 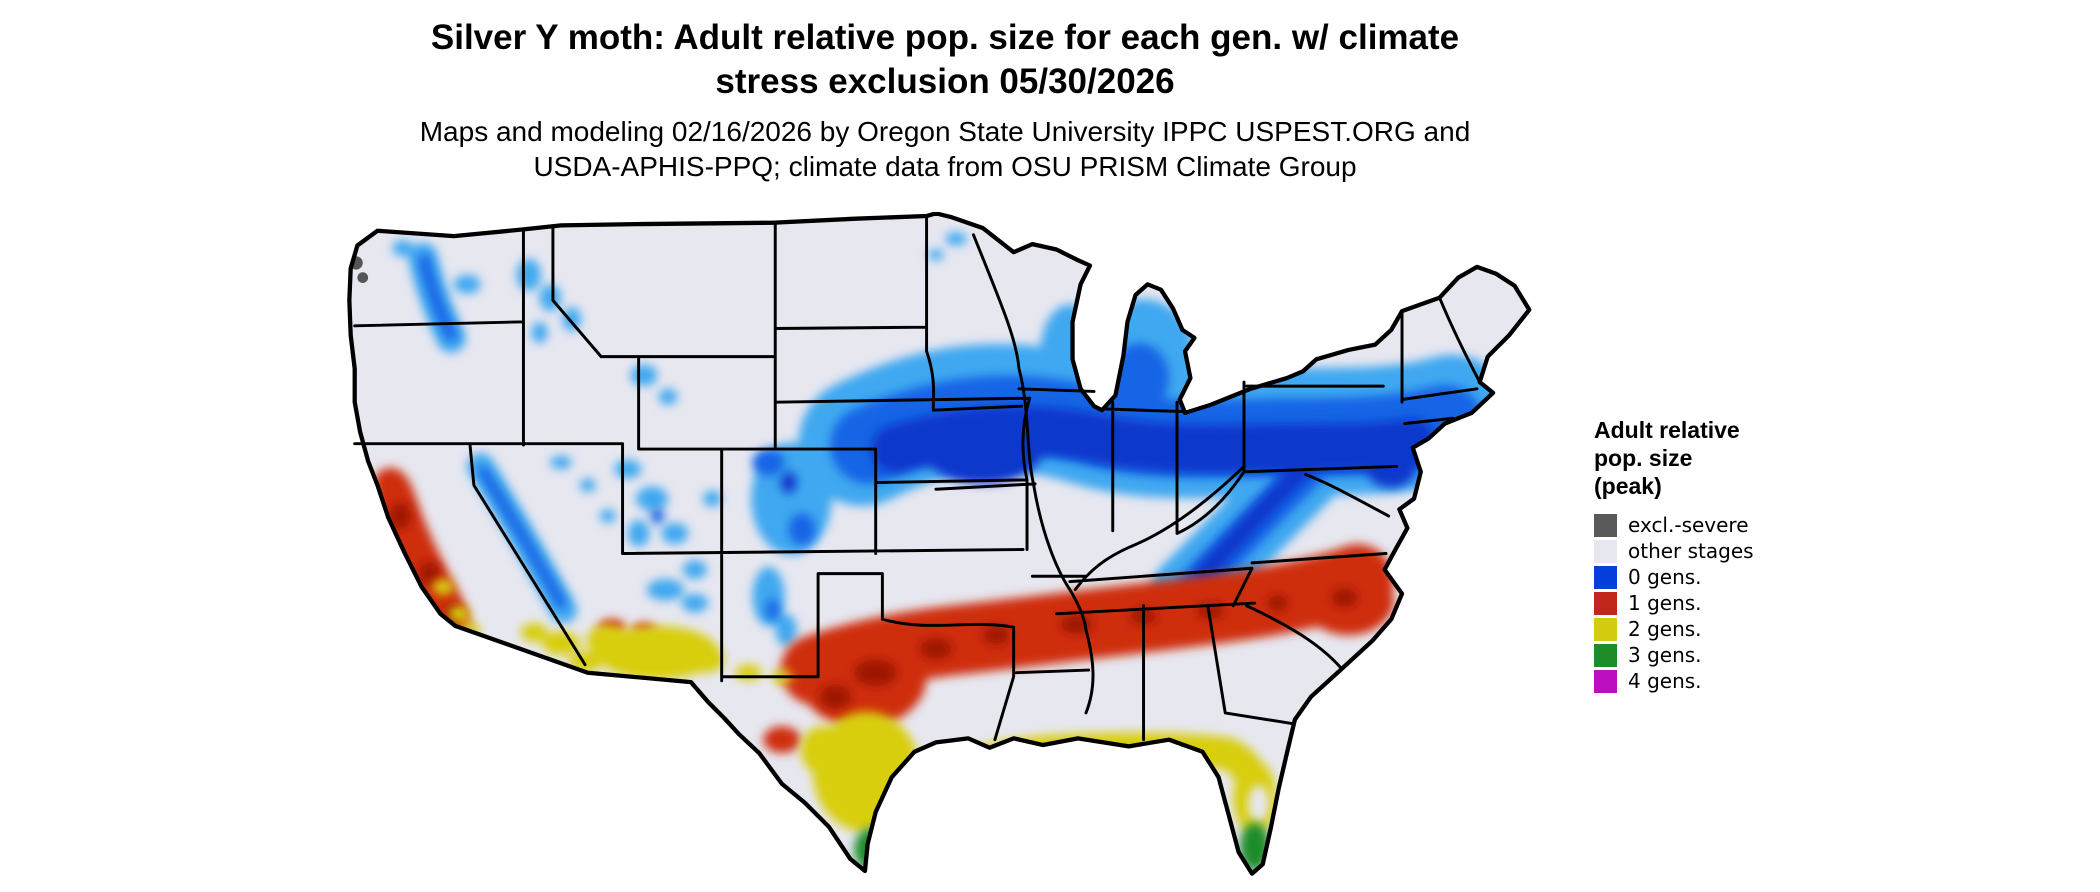 What do you see at coordinates (945, 81) in the screenshot?
I see `map-title-line2: stress exclusion 05/30/2026` at bounding box center [945, 81].